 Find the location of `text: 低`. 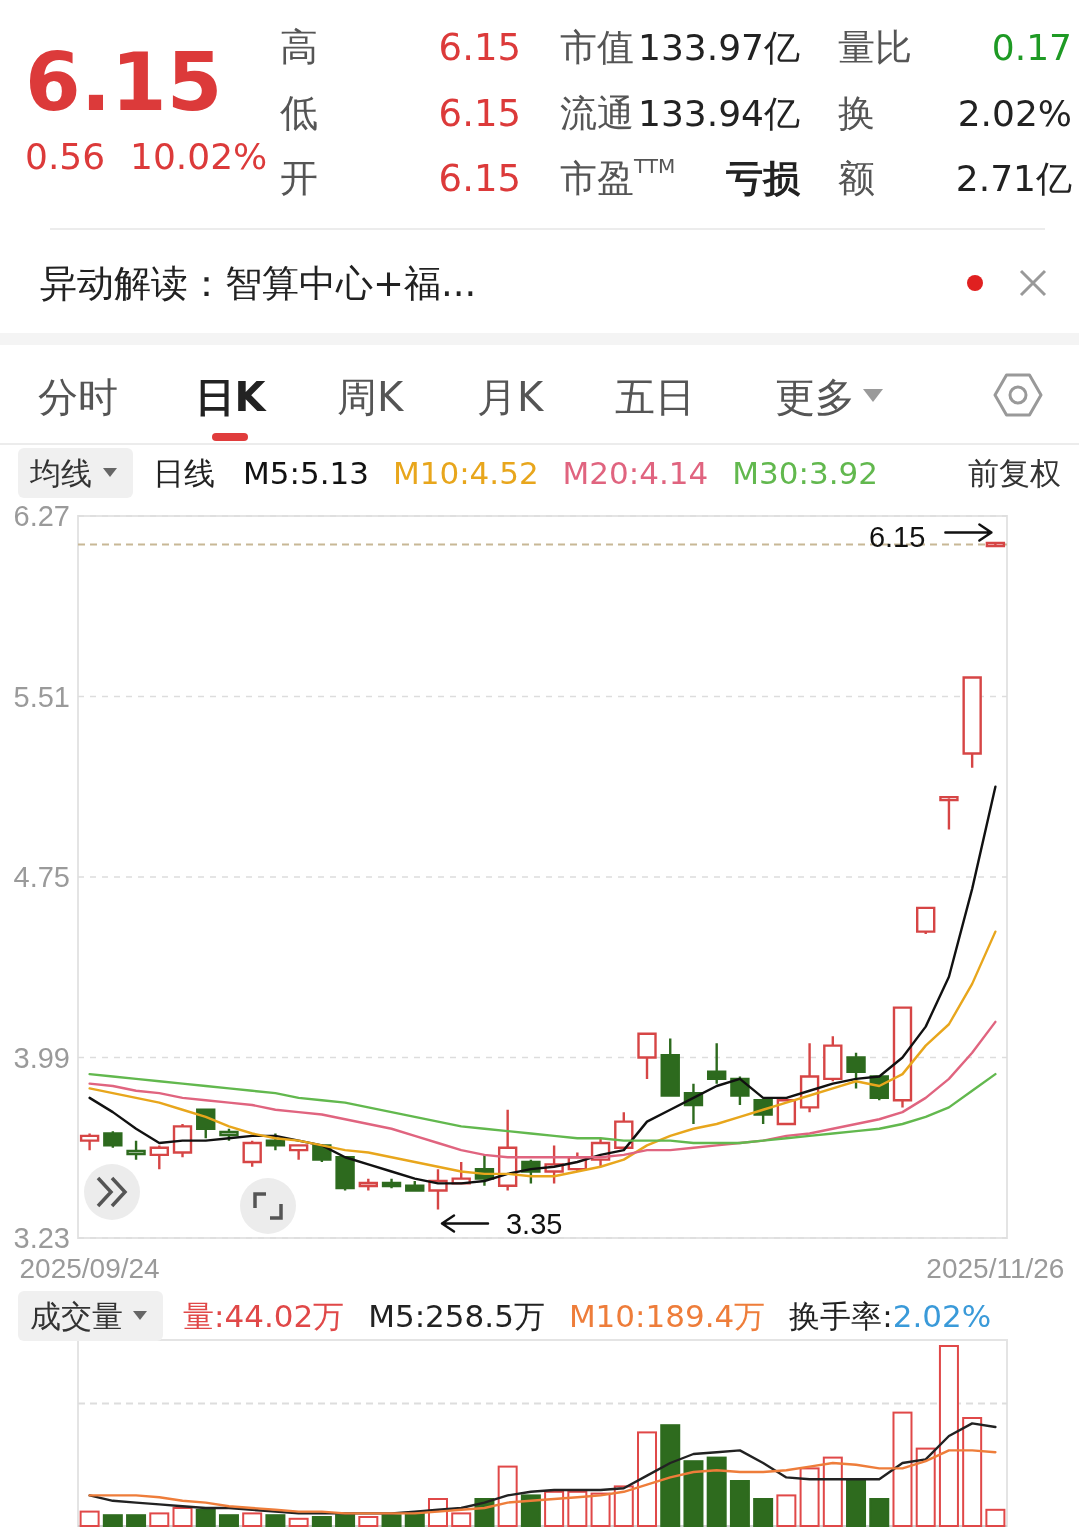

text: 低 is located at coordinates (299, 113).